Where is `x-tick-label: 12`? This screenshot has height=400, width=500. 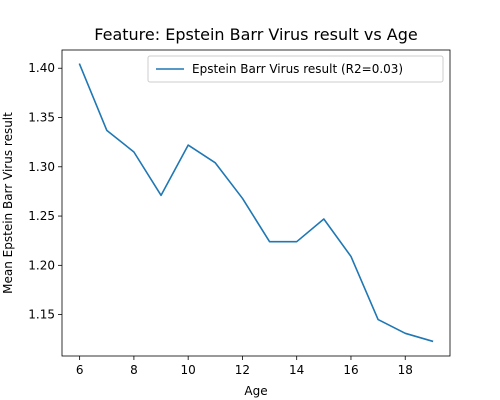
x-tick-label: 12 is located at coordinates (242, 370).